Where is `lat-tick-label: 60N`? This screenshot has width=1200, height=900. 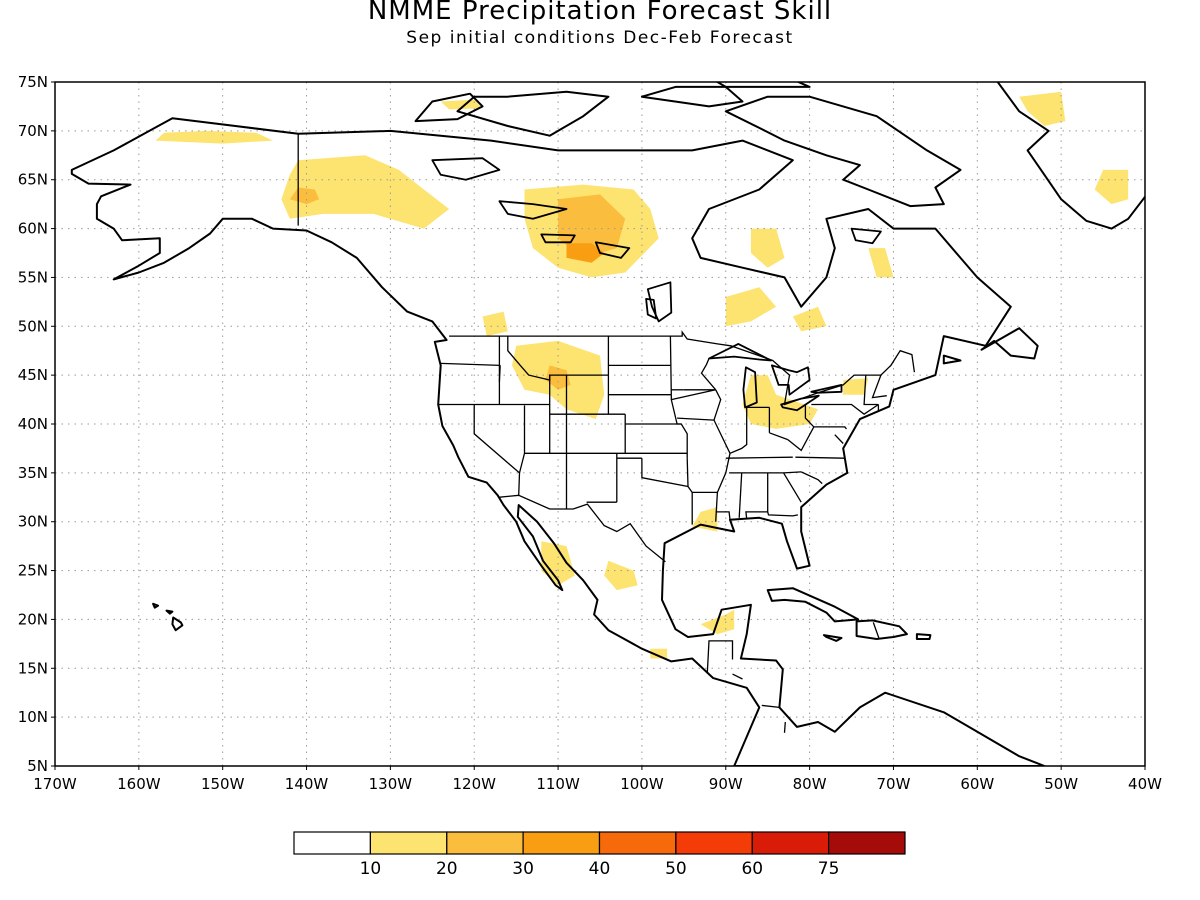
lat-tick-label: 60N is located at coordinates (33, 229).